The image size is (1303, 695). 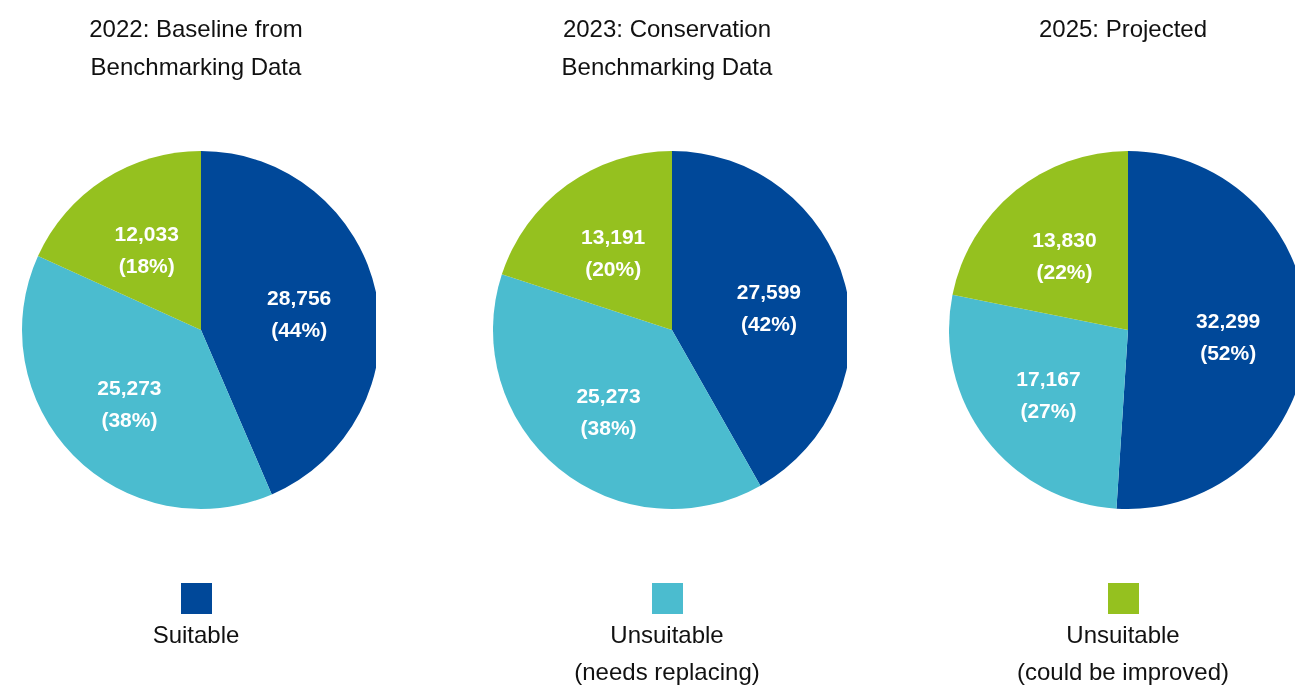 What do you see at coordinates (667, 48) in the screenshot?
I see `chart-title: 2023: Conservation Benchmarking Data` at bounding box center [667, 48].